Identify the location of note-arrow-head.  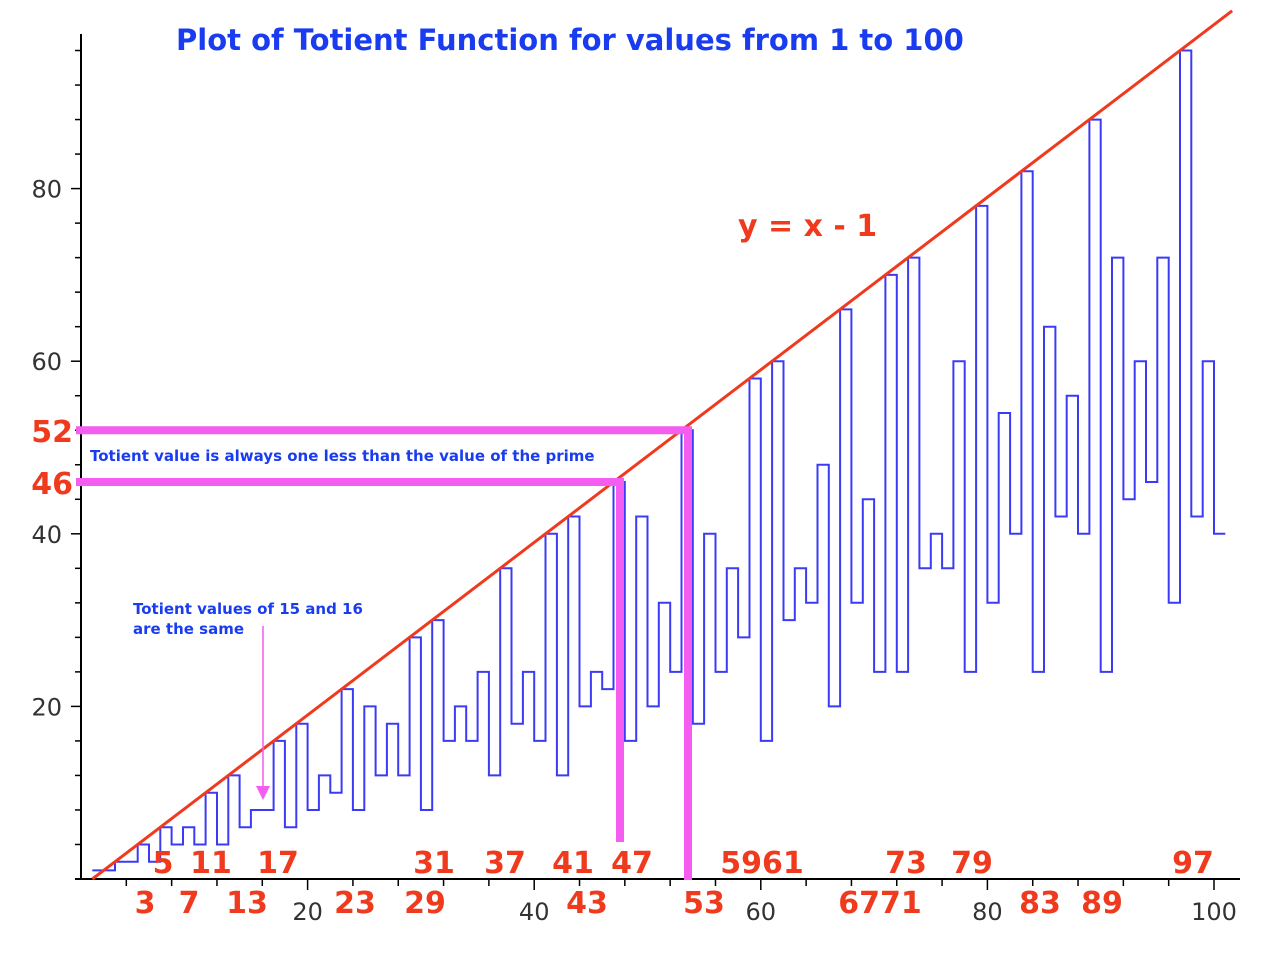
(263, 793).